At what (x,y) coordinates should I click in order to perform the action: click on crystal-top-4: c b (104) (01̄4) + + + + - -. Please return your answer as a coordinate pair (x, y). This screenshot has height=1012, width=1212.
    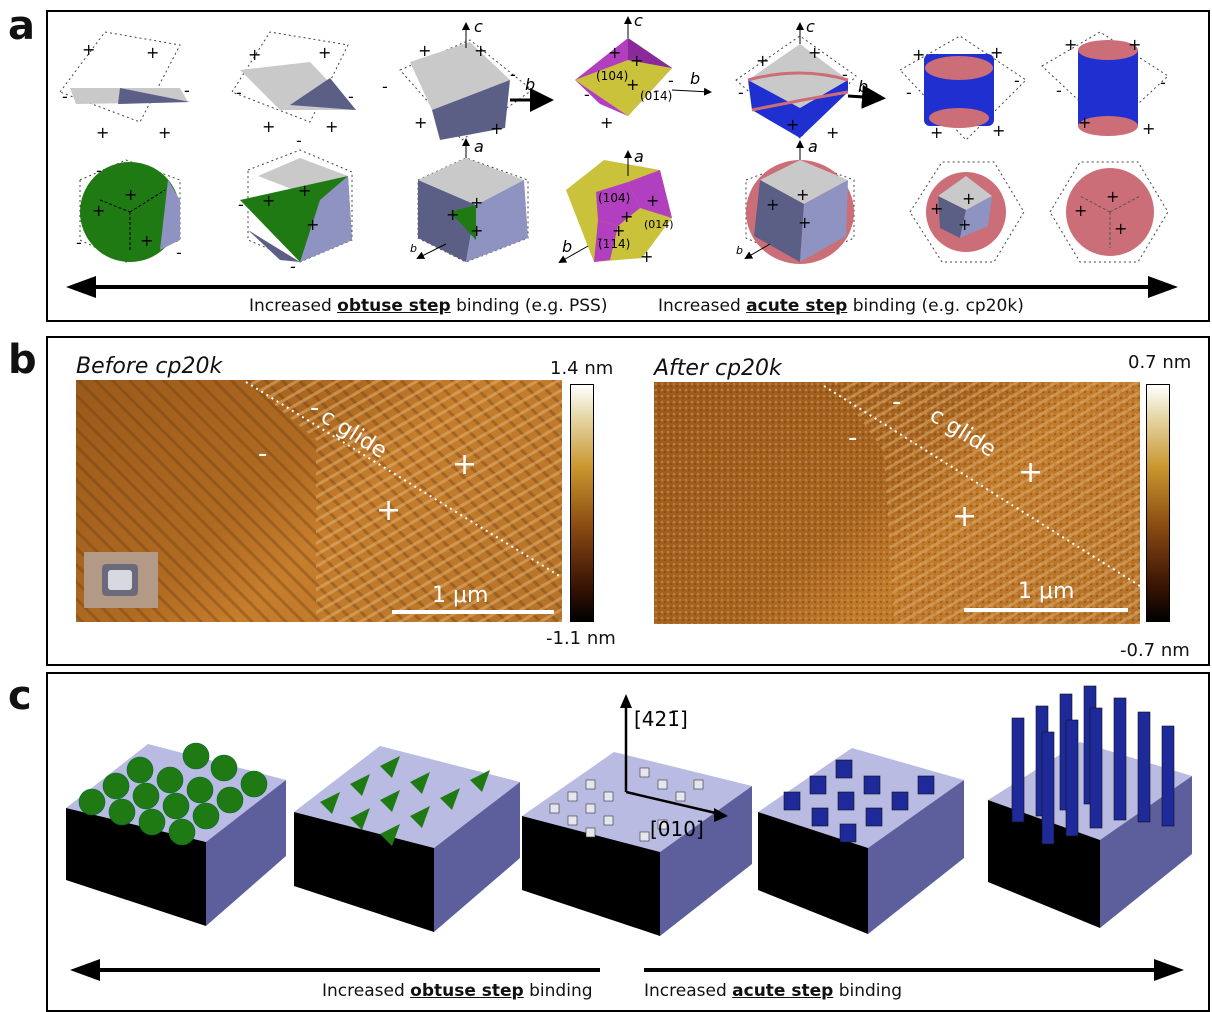
    Looking at the image, I should click on (643, 71).